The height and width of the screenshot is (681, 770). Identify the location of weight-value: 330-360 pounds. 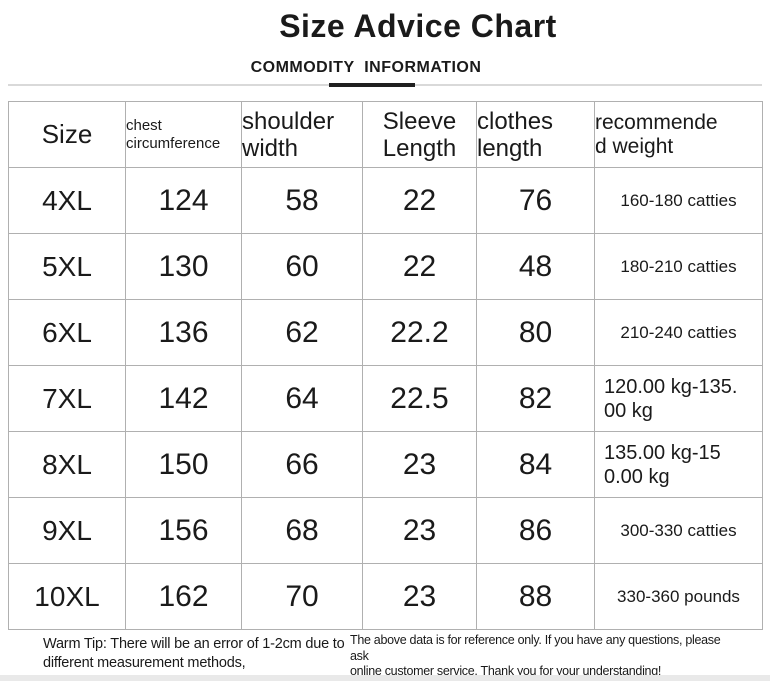
(678, 596).